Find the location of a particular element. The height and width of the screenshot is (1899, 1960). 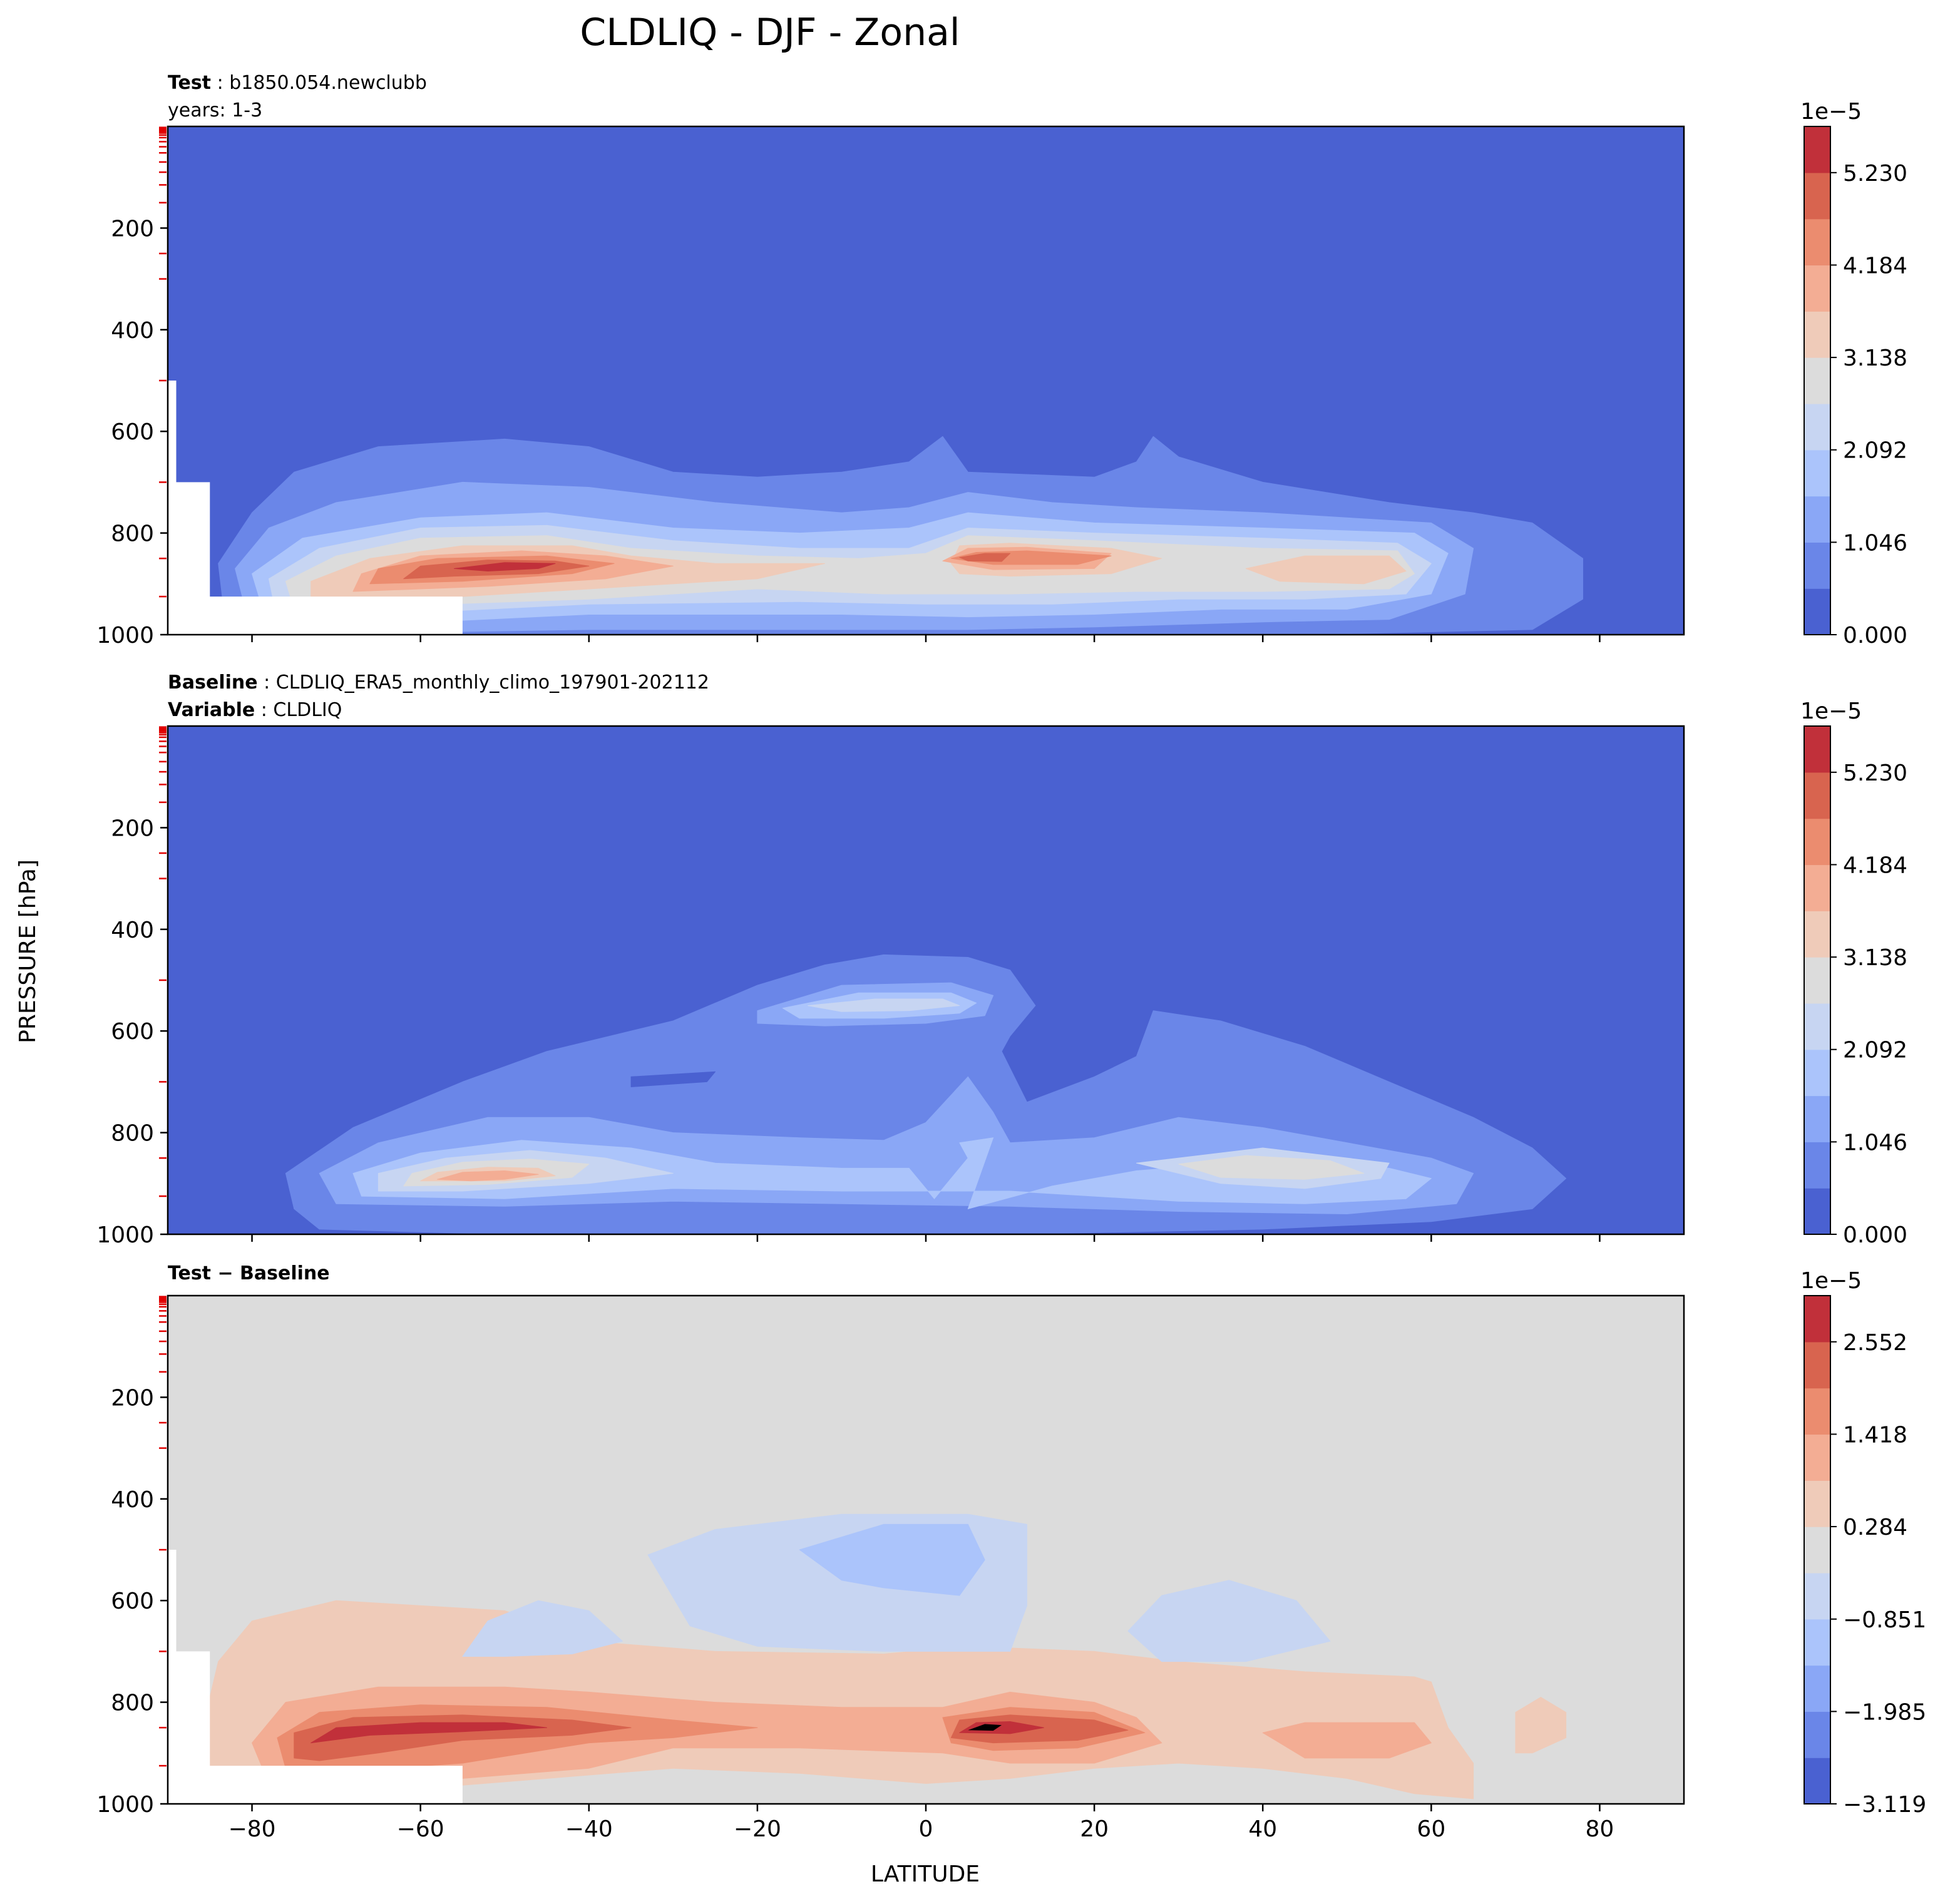

x-tick-label: 80 is located at coordinates (1600, 1829).